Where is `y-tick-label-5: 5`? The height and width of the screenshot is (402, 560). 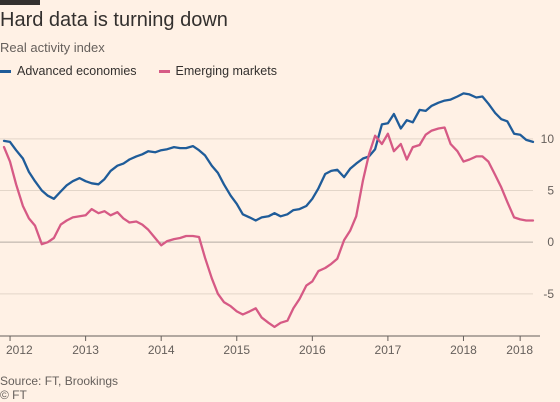
y-tick-label-5: 5 is located at coordinates (550, 191).